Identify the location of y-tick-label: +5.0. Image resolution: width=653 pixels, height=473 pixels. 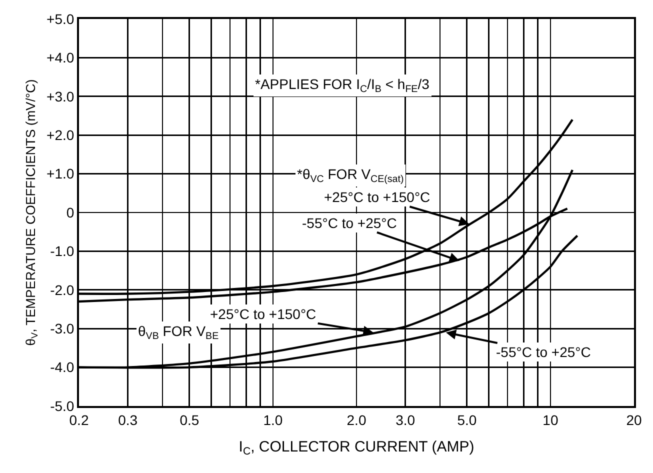
(60, 18).